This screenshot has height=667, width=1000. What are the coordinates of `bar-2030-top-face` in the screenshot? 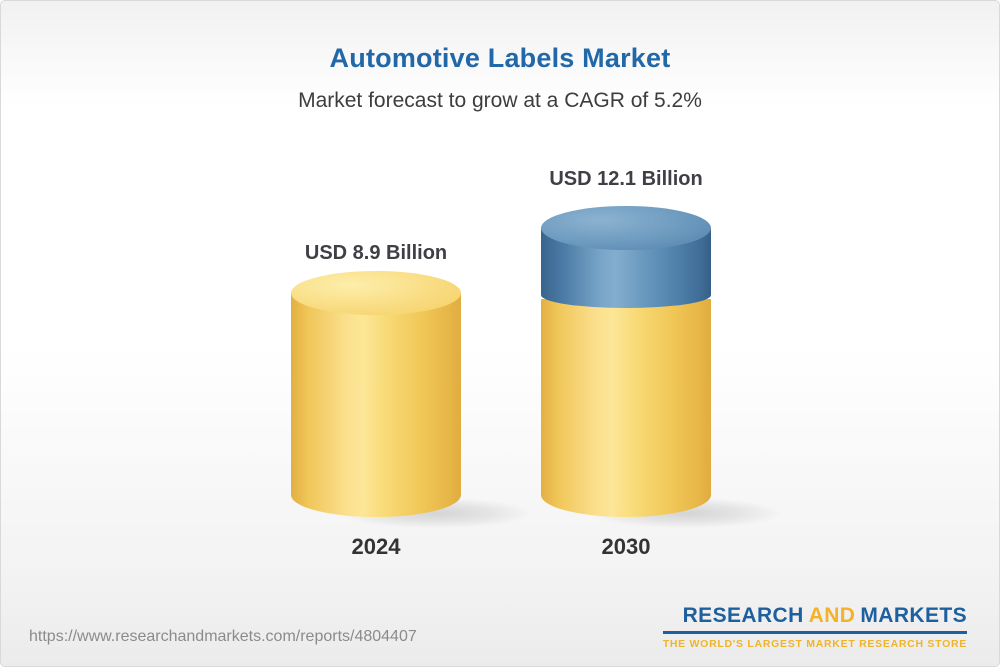 It's located at (626, 228).